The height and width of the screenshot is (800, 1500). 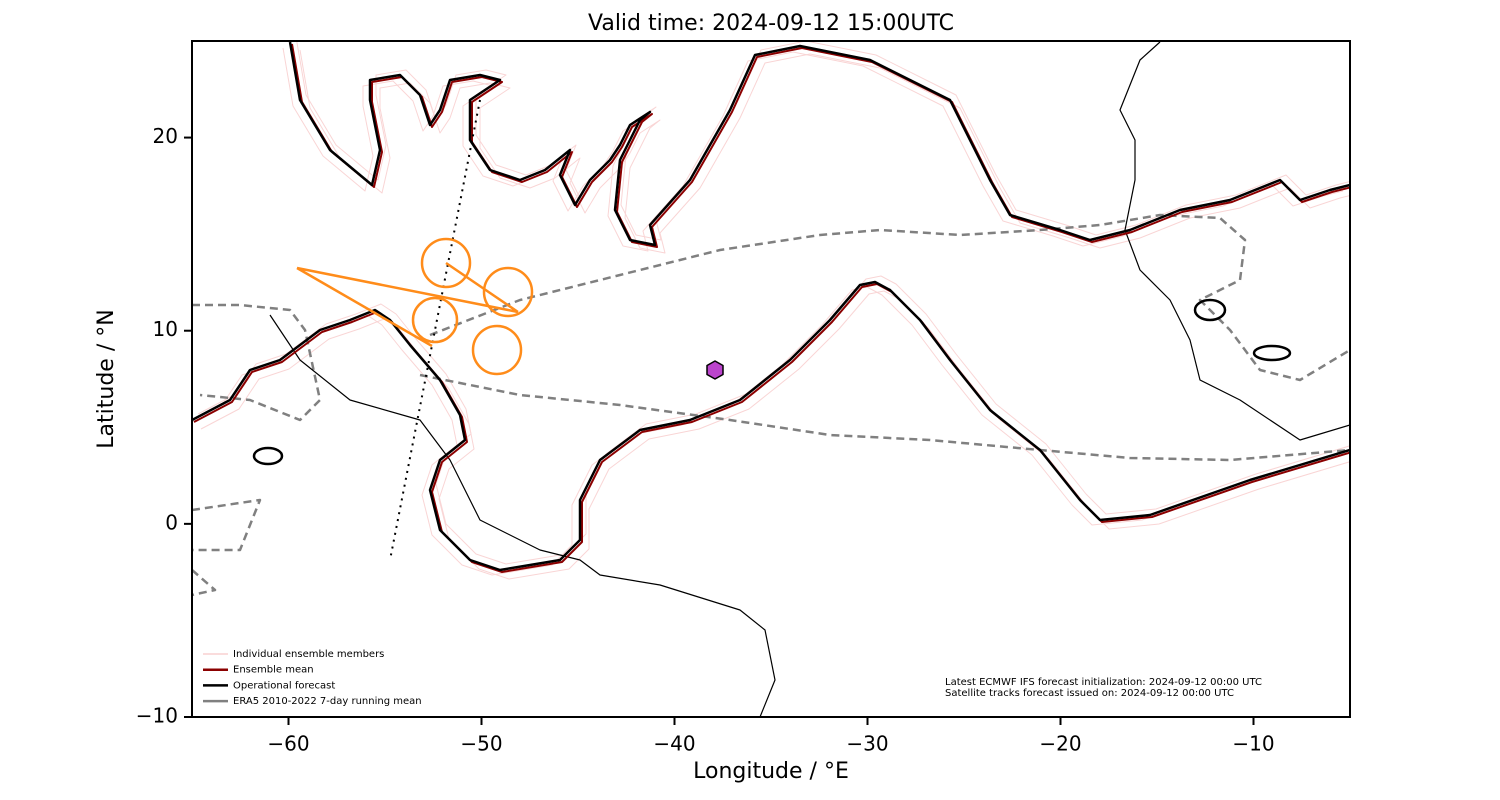 What do you see at coordinates (1060, 744) in the screenshot?
I see `x-tick-label: −20` at bounding box center [1060, 744].